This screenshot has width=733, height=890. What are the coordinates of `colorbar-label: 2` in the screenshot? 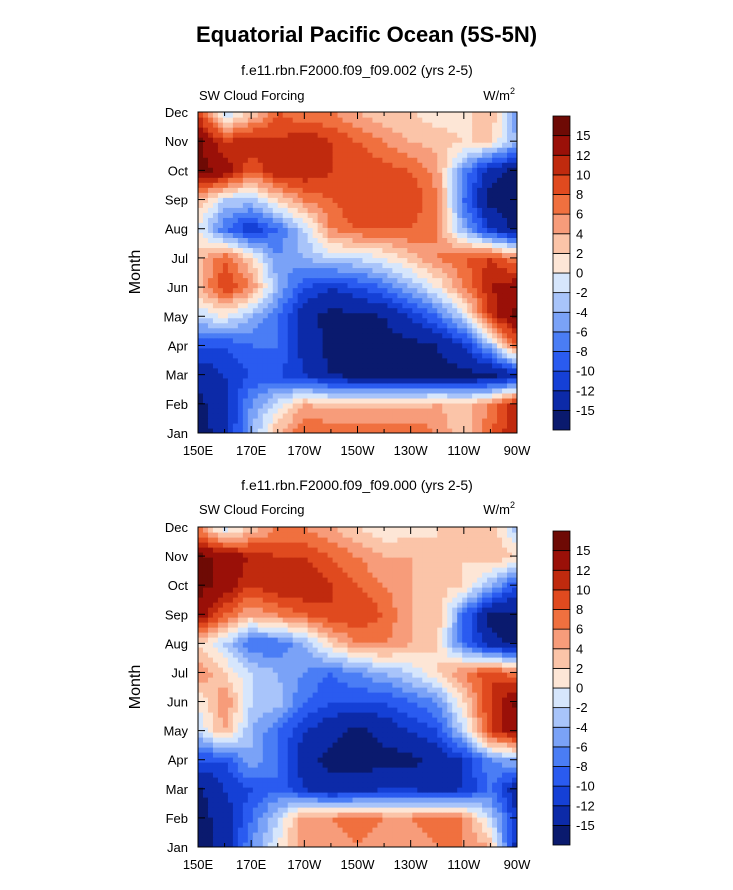 It's located at (579, 253).